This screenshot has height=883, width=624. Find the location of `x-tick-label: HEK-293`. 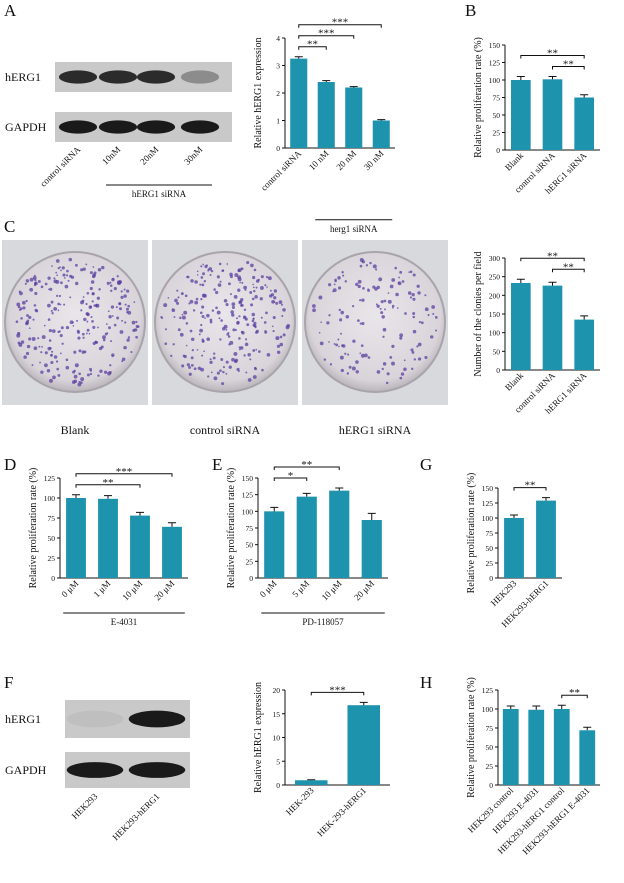

x-tick-label: HEK-293 is located at coordinates (300, 801).